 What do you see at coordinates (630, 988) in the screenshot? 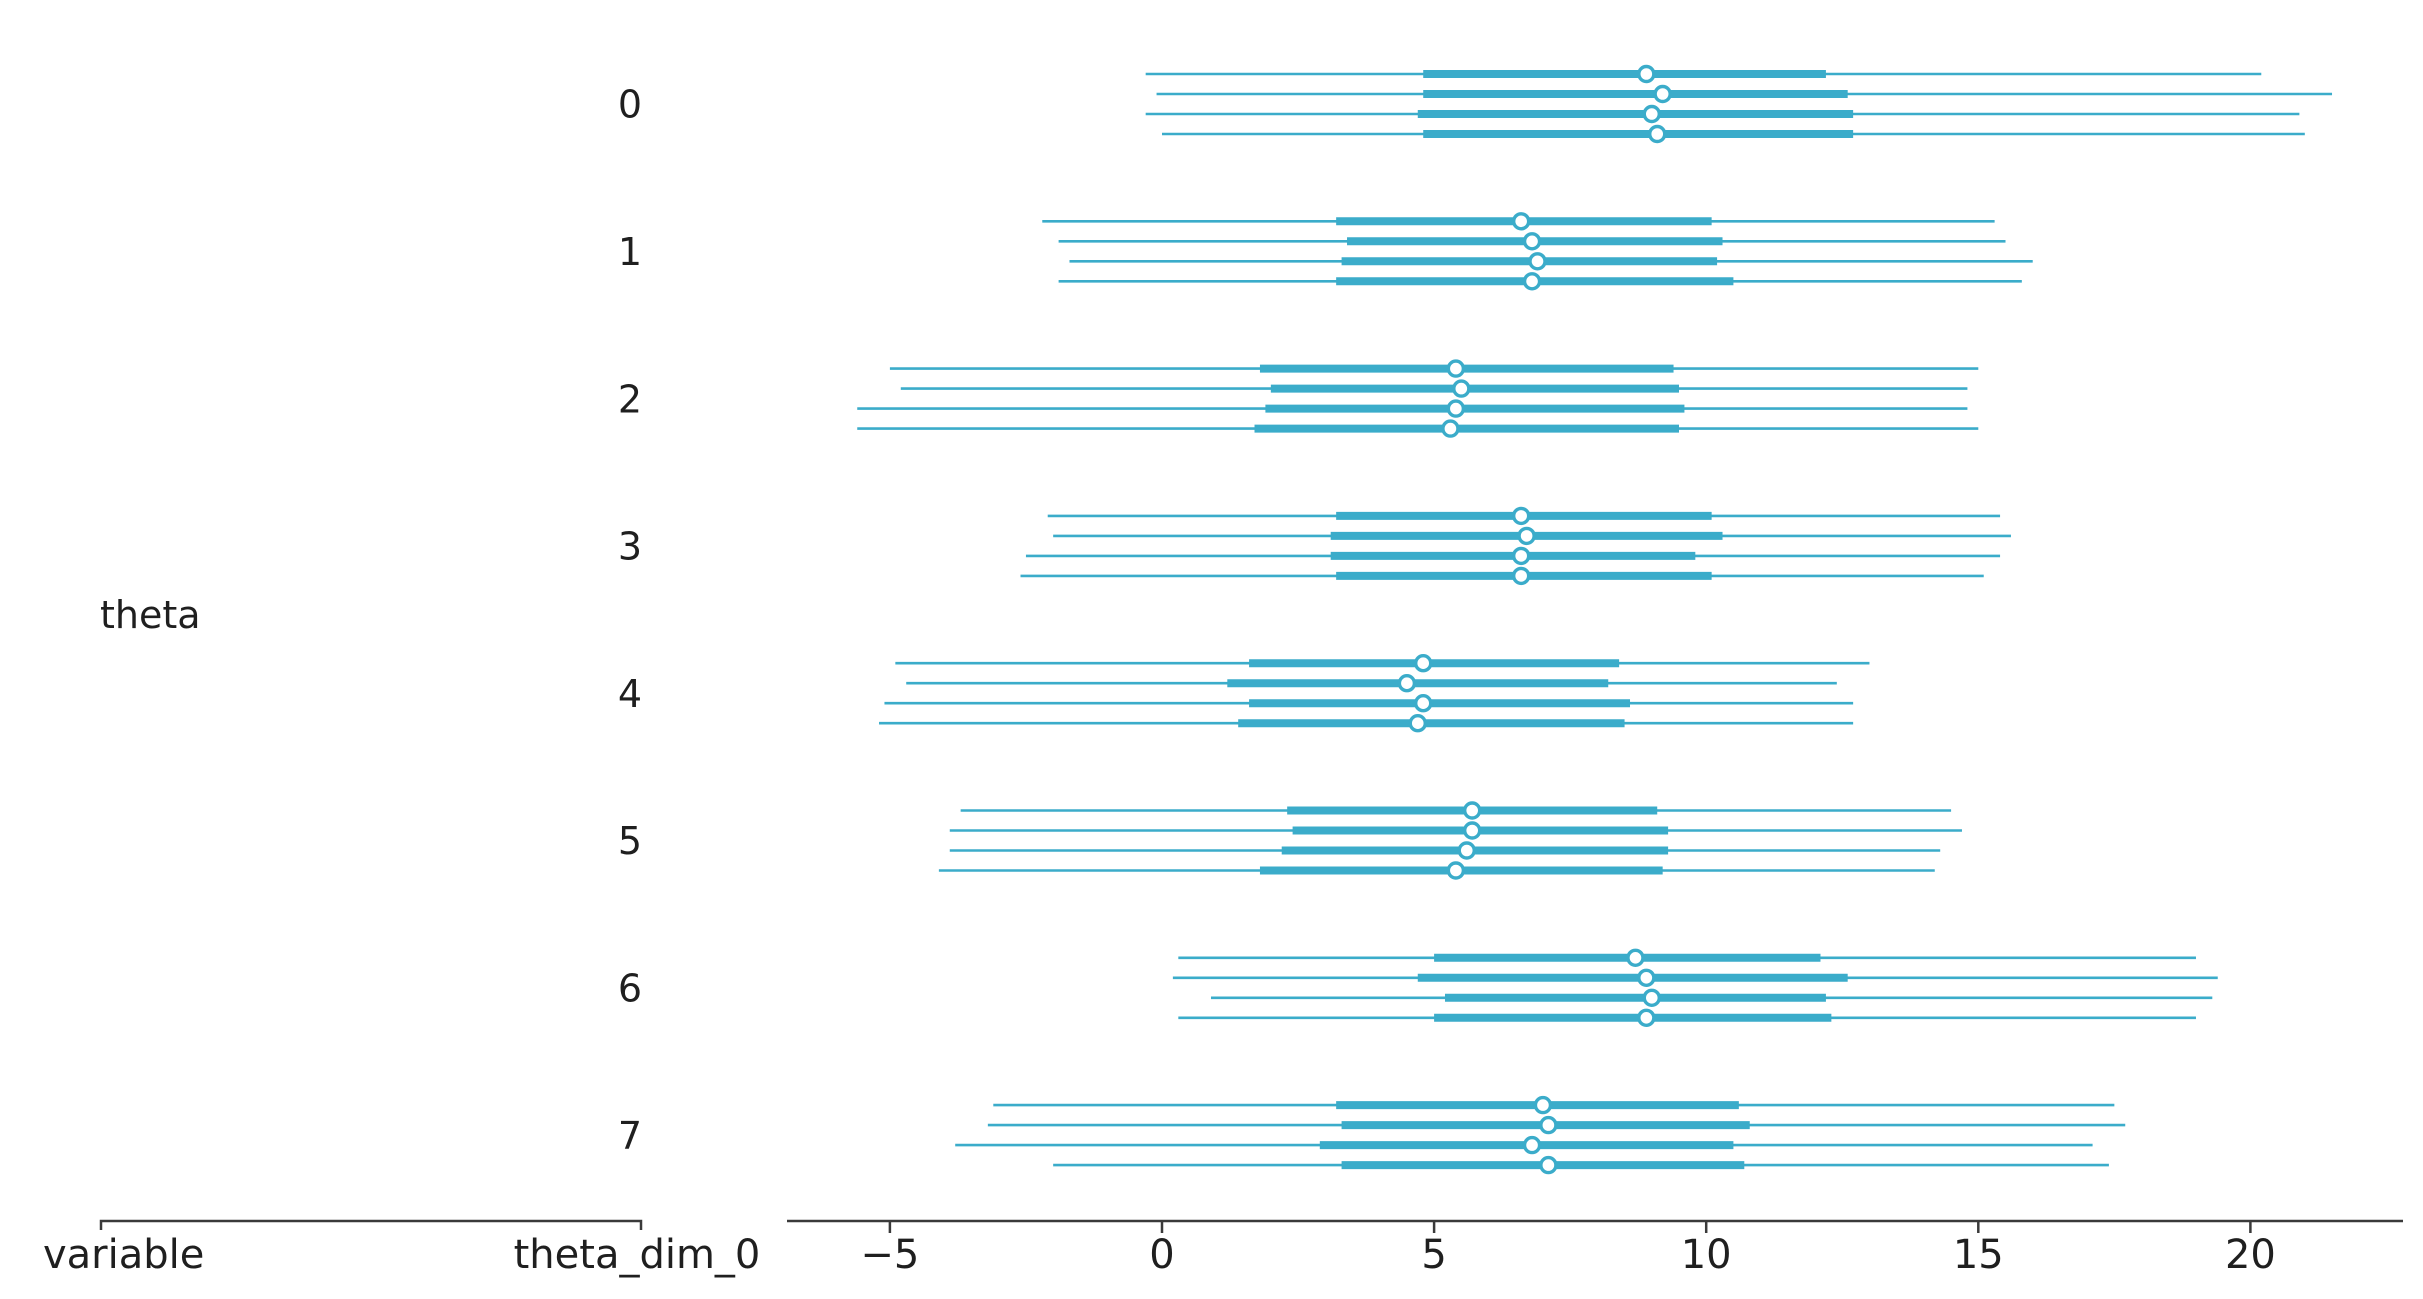
I see `row-label: 6` at bounding box center [630, 988].